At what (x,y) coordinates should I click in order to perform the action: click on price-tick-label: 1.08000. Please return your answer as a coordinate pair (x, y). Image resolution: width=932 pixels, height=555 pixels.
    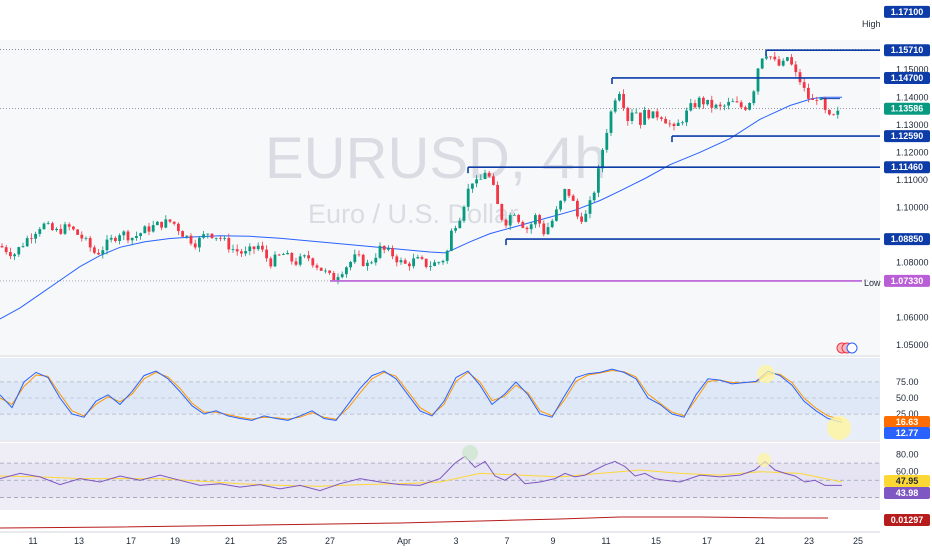
    Looking at the image, I should click on (912, 263).